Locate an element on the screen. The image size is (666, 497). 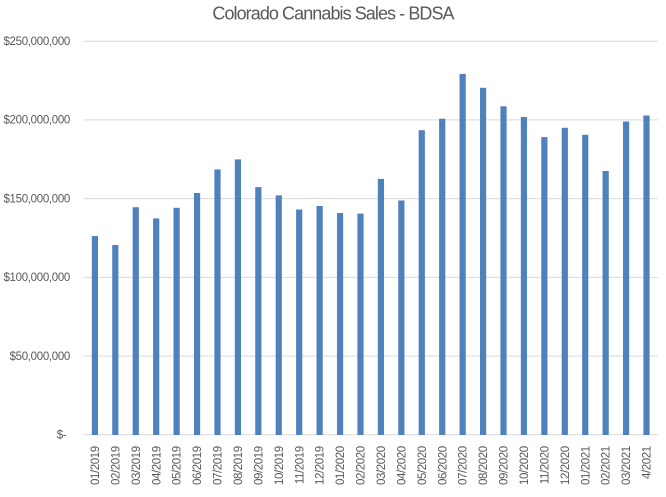
svg-text: 10/2020 is located at coordinates (525, 465).